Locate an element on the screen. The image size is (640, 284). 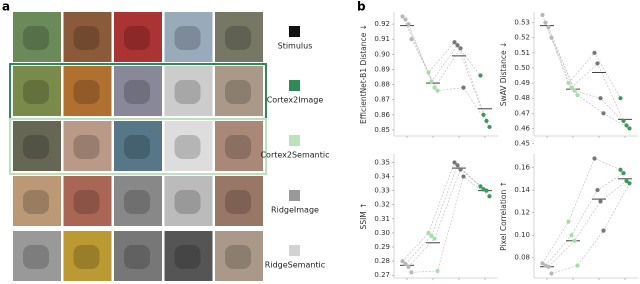
y-tick-label: 0.52 is located at coordinates (522, 38).